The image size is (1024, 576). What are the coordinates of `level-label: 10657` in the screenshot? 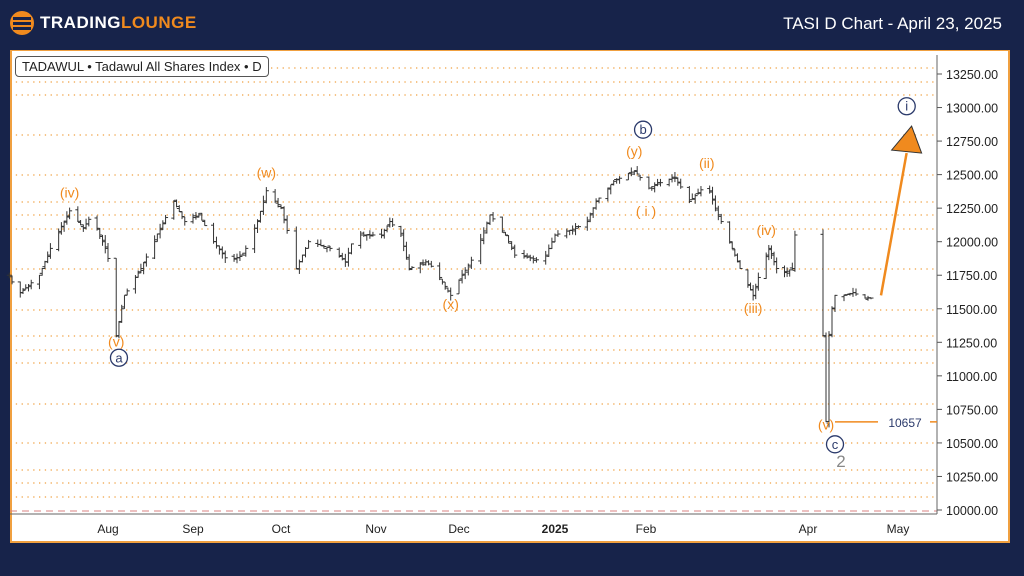 It's located at (905, 423).